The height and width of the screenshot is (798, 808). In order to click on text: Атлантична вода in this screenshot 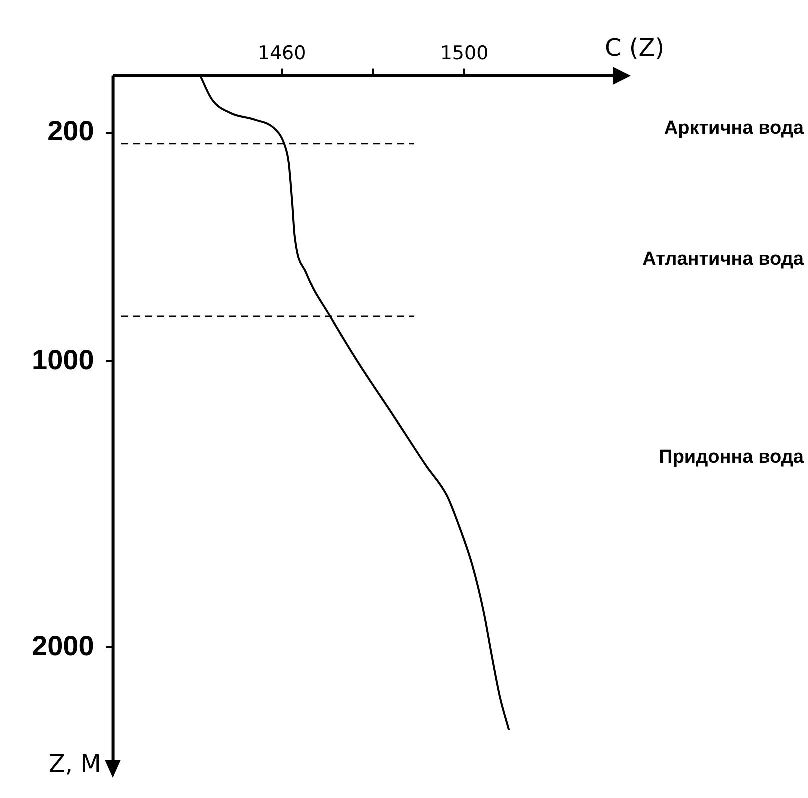, I will do `click(723, 260)`.